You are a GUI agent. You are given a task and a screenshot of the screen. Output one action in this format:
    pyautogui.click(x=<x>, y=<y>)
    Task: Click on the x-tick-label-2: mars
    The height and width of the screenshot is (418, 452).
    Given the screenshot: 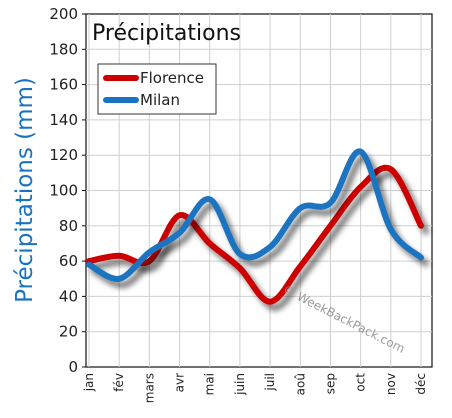 What is the action you would take?
    pyautogui.click(x=149, y=388)
    